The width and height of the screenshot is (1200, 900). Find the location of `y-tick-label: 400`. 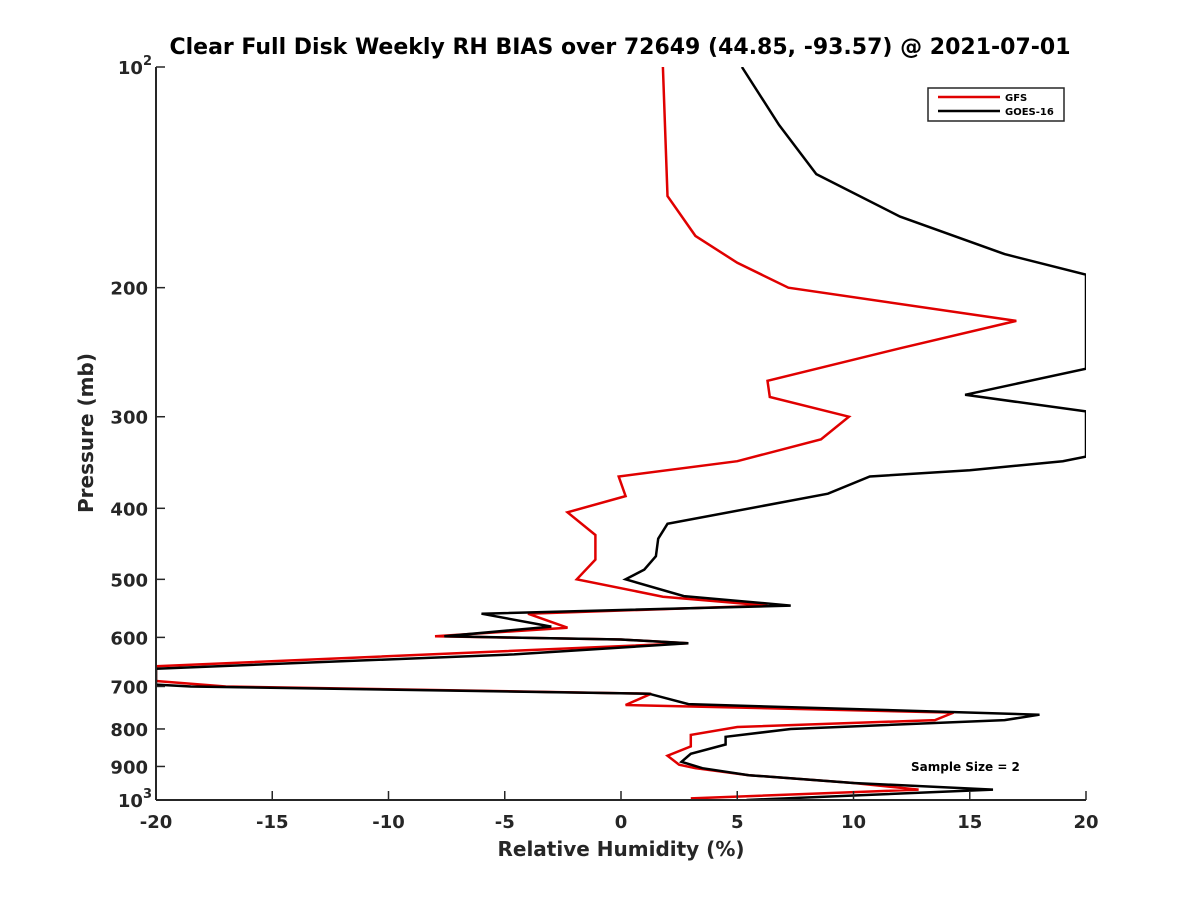

y-tick-label: 400 is located at coordinates (129, 509).